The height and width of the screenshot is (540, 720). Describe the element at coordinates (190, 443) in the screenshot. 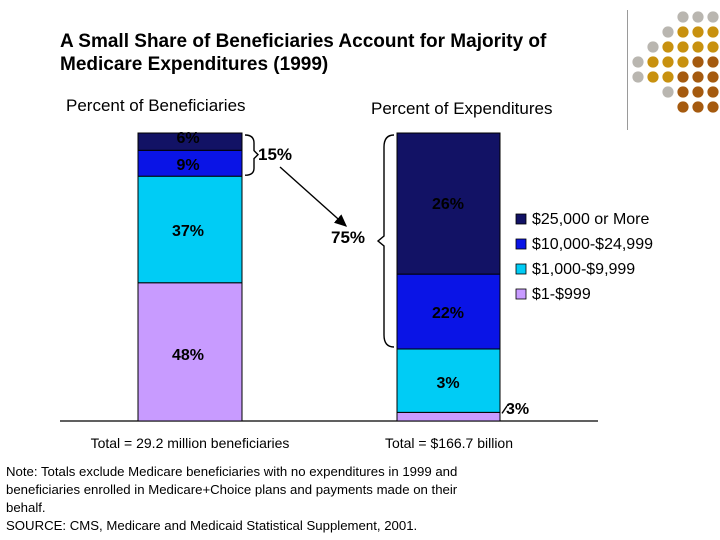

I see `total-left: Total = 29.2 million beneficiaries` at that location.